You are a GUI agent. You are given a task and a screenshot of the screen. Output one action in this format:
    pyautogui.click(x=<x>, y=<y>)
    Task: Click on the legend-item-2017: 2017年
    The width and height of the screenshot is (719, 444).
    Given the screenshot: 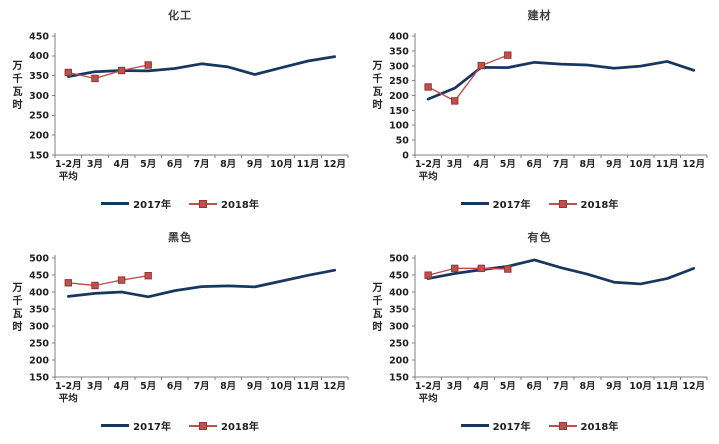 What is the action you would take?
    pyautogui.click(x=136, y=203)
    